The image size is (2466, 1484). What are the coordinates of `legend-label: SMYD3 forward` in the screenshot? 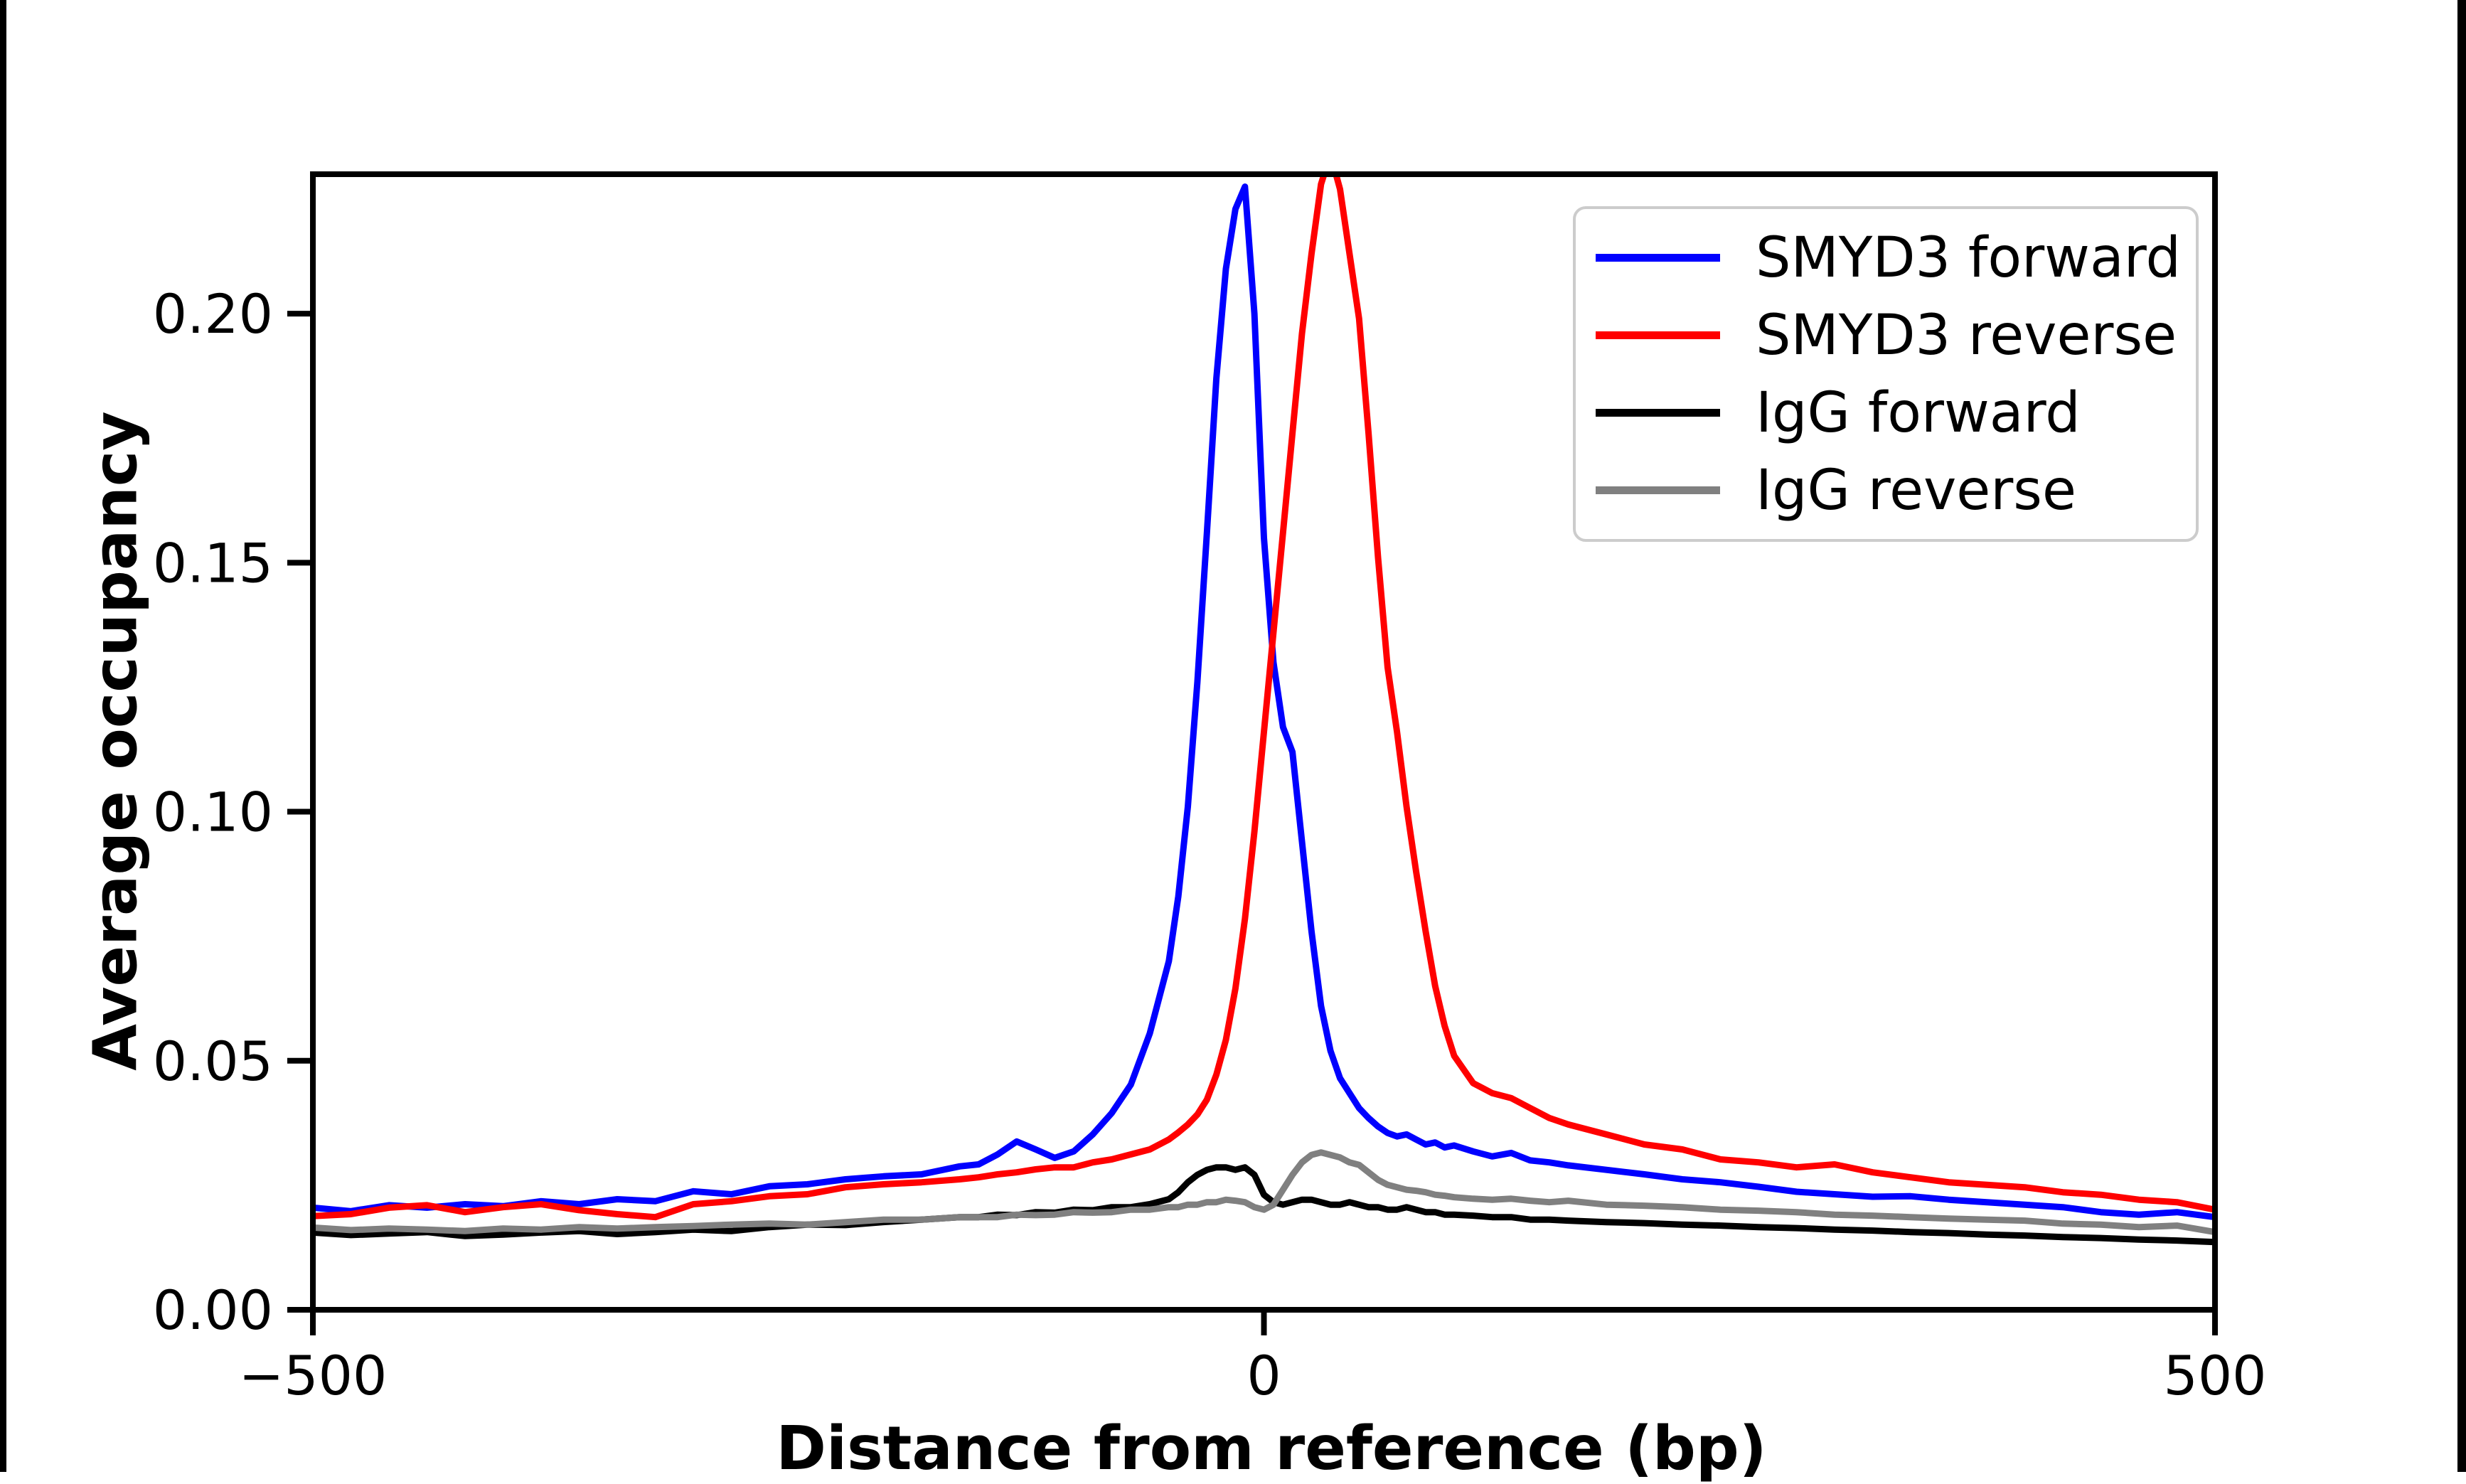 It's located at (1969, 257).